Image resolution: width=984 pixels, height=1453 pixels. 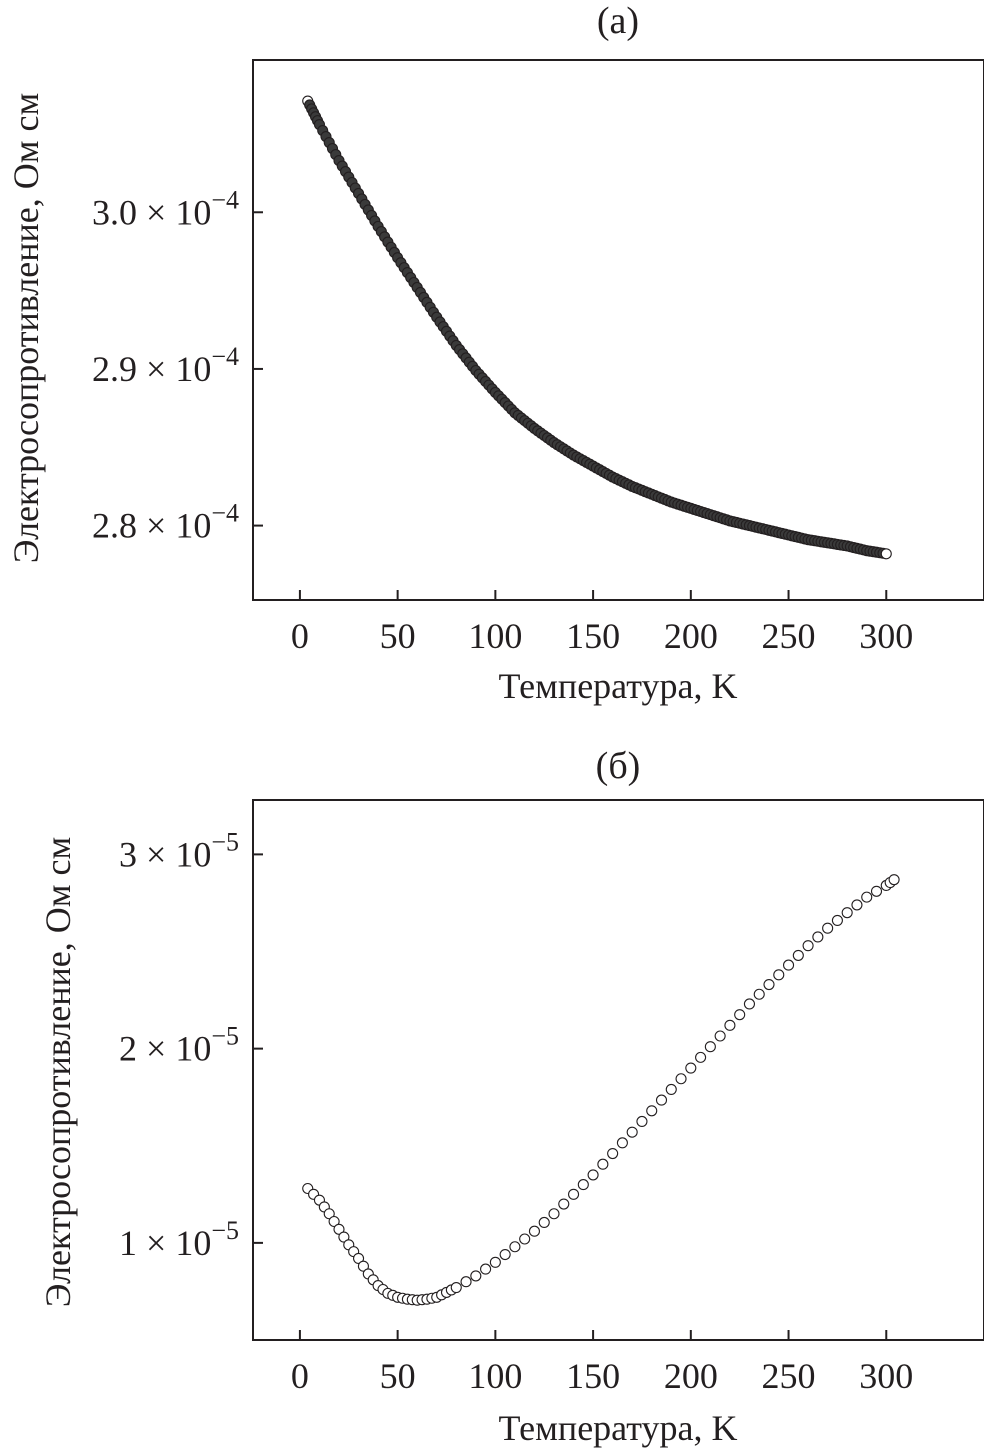 What do you see at coordinates (179, 850) in the screenshot?
I see `y-tick-label: 3 × 10⁻⁵` at bounding box center [179, 850].